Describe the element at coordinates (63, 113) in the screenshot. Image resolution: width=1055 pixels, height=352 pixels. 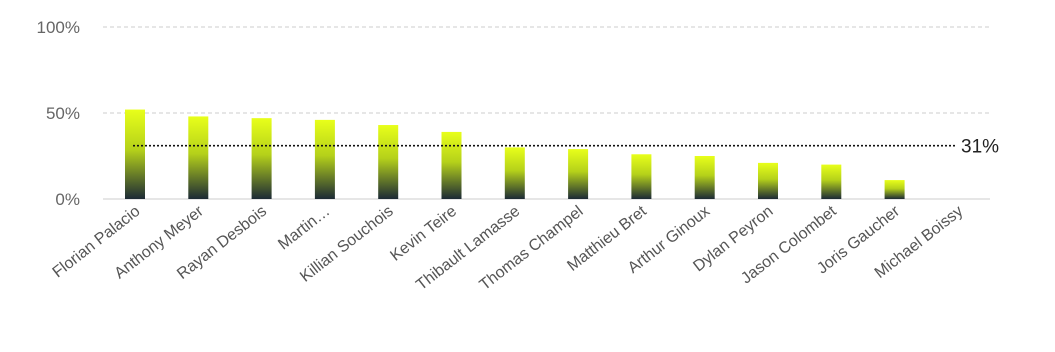
I see `y-tick-label: 50%` at that location.